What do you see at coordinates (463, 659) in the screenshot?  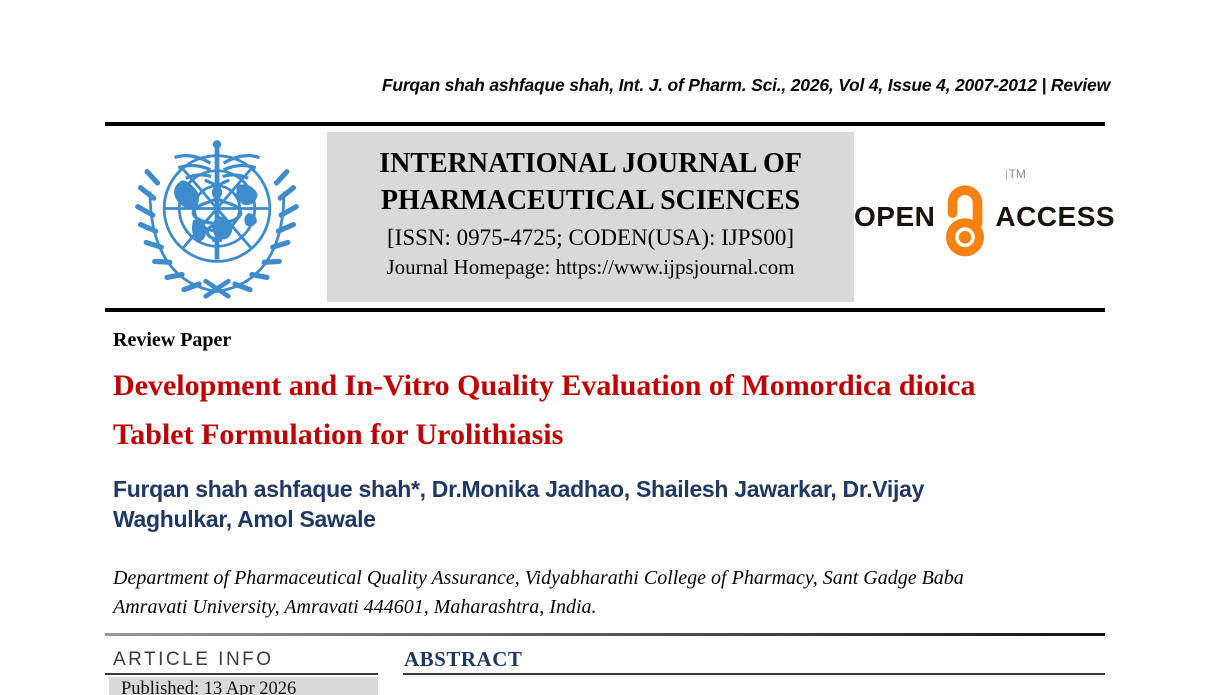 I see `abstract-heading: ABSTRACT` at bounding box center [463, 659].